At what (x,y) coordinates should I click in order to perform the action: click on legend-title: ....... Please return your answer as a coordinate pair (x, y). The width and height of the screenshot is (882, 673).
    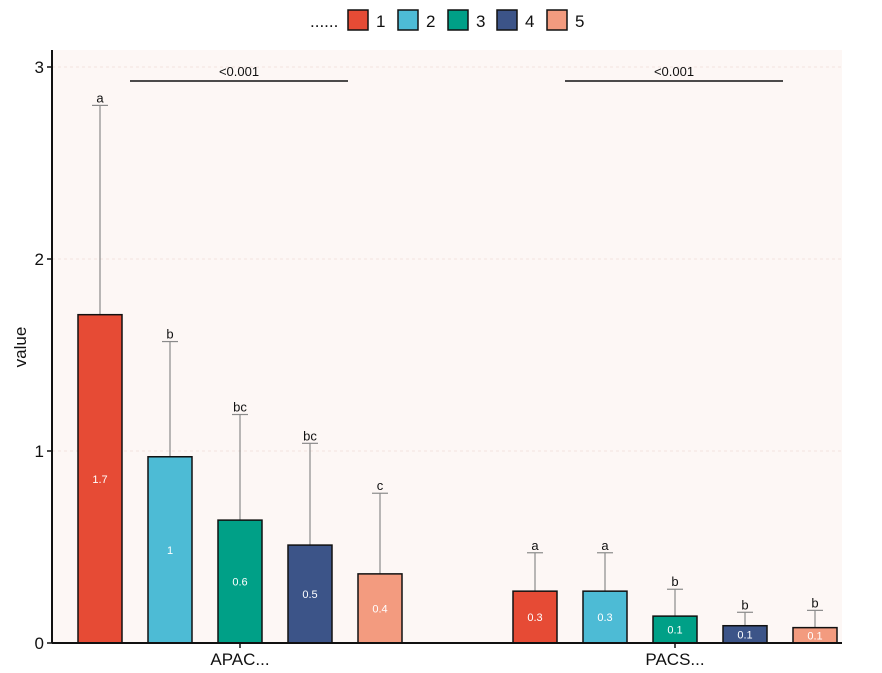
    Looking at the image, I should click on (324, 21).